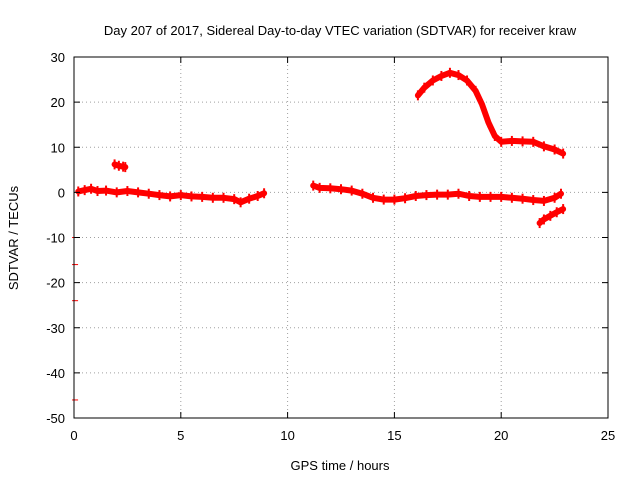  I want to click on y-tick-label: 20, so click(58, 102).